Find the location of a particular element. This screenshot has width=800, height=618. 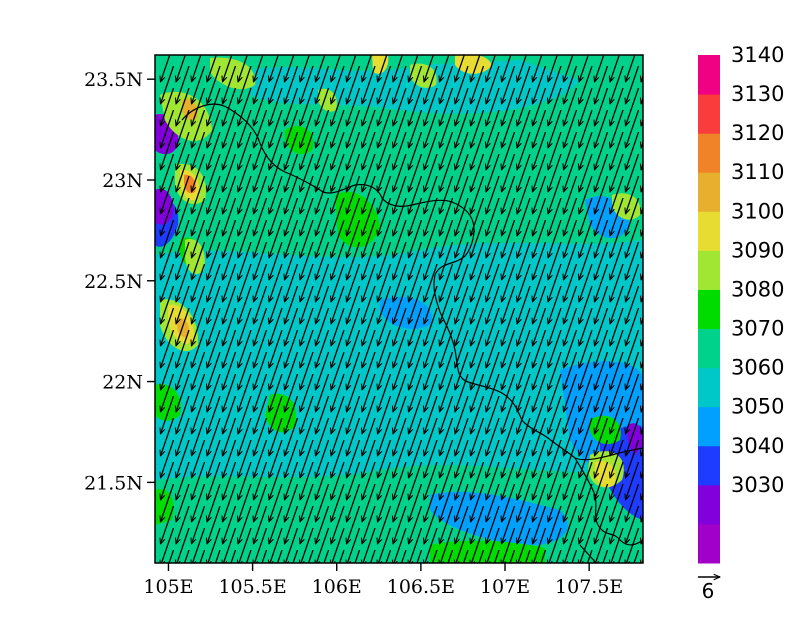

colorbar-label: 3130 is located at coordinates (757, 94).